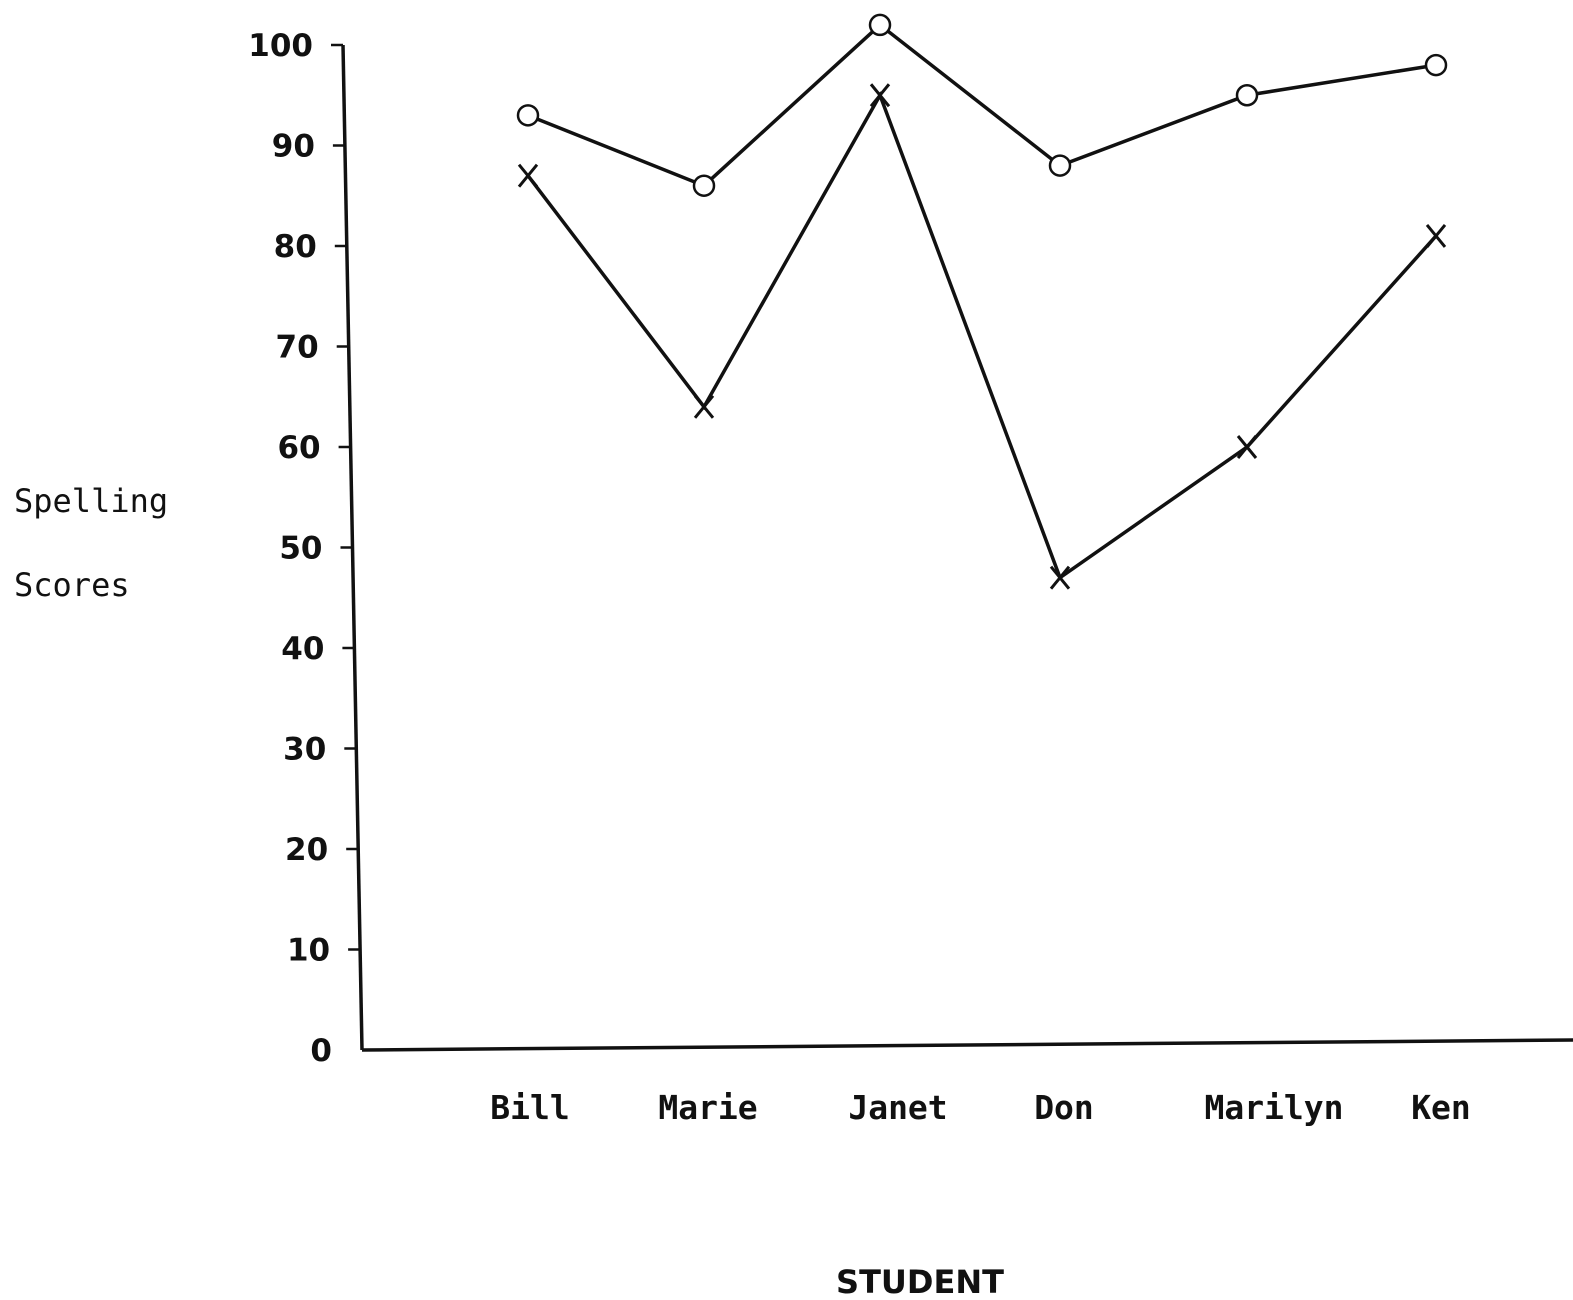  What do you see at coordinates (308, 951) in the screenshot?
I see `y-tick-label: 10` at bounding box center [308, 951].